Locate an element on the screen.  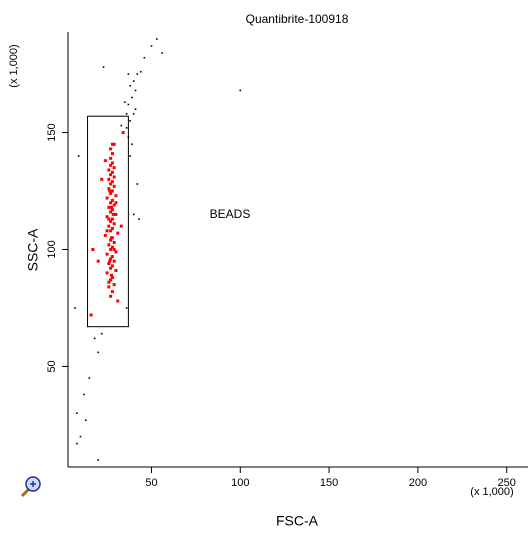
x-multiplier: (x 1,000) is located at coordinates (491, 492).